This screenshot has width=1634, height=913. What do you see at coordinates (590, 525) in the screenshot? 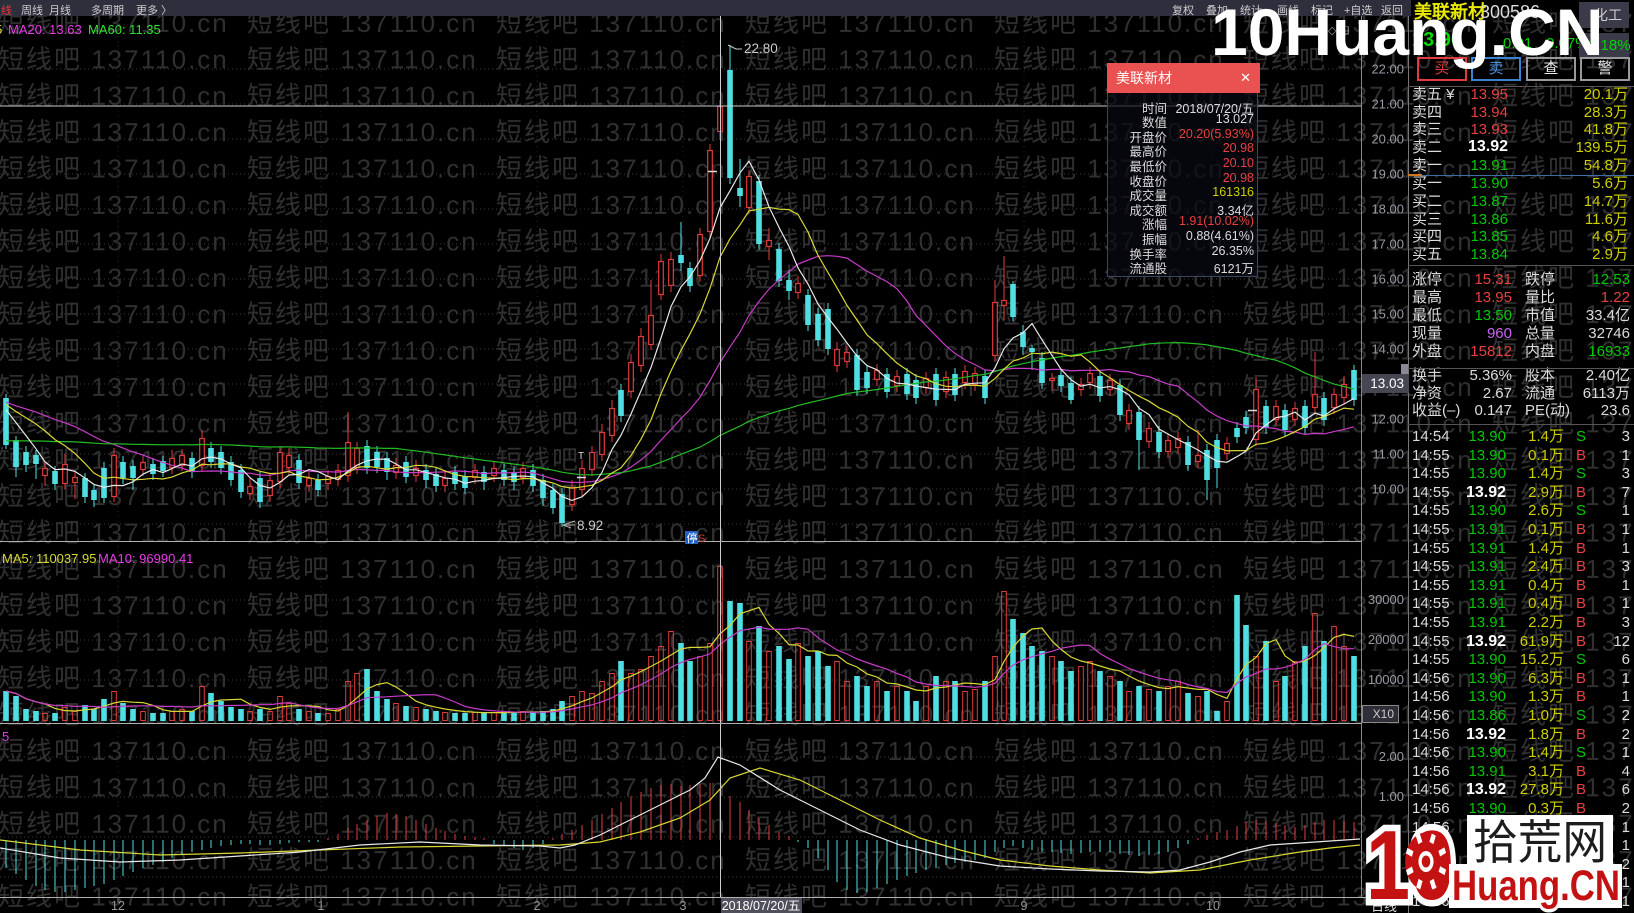
I see `svg-text: 8.92` at bounding box center [590, 525].